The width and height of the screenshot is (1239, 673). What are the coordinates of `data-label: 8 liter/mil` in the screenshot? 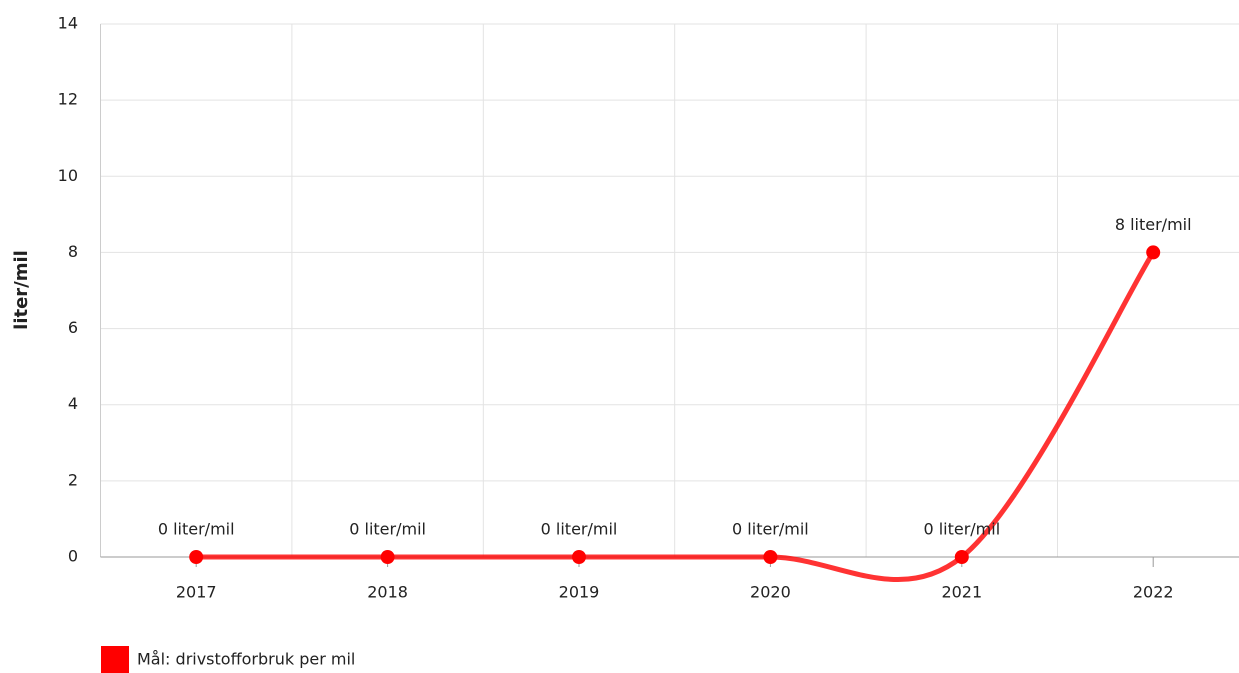 It's located at (1153, 224).